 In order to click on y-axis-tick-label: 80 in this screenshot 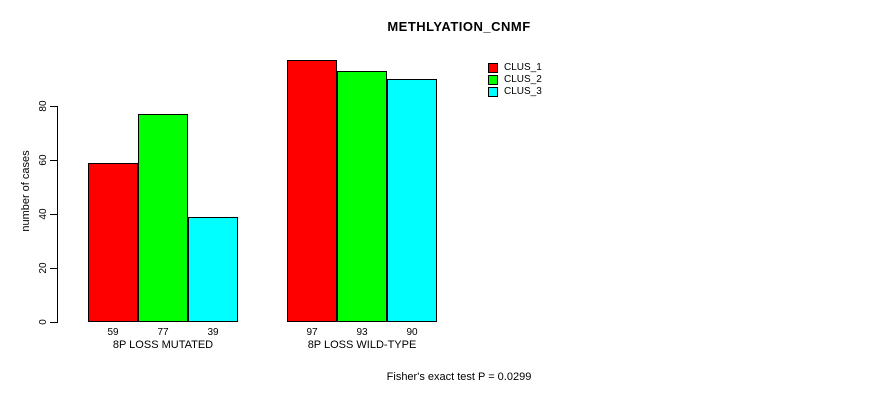, I will do `click(43, 106)`.